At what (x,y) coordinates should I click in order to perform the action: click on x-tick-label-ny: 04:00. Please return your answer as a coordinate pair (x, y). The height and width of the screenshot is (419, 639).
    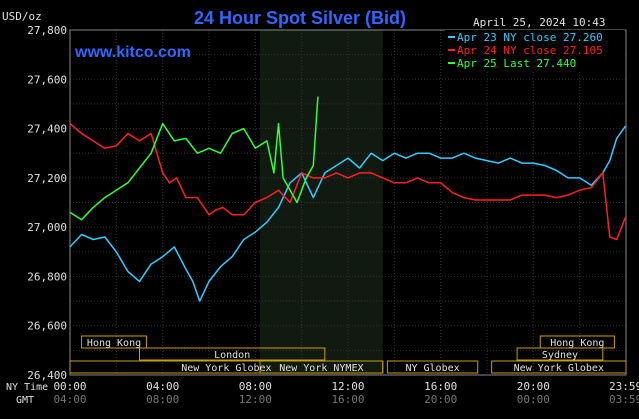
    Looking at the image, I should click on (162, 386).